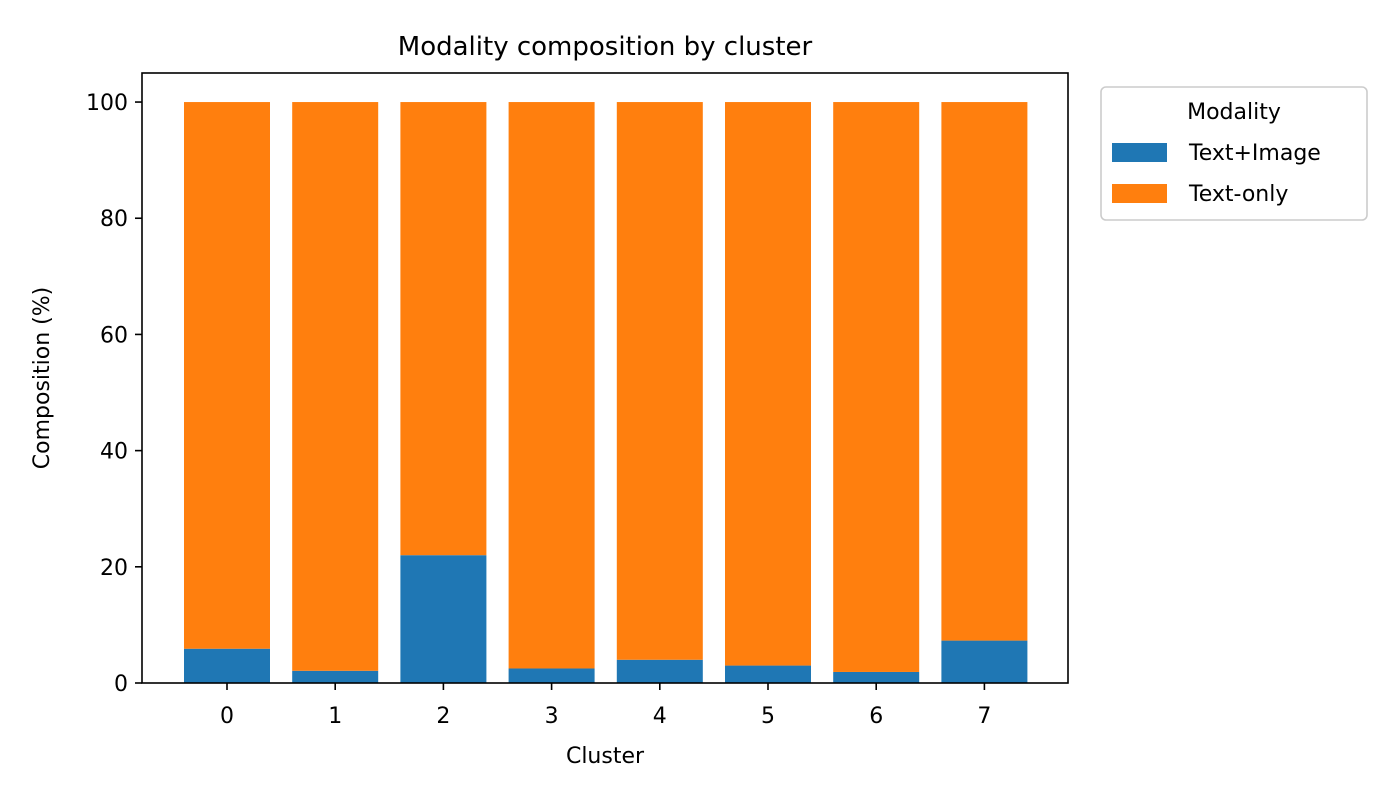 The image size is (1400, 804). Describe the element at coordinates (114, 219) in the screenshot. I see `y-tick-label: 80` at that location.